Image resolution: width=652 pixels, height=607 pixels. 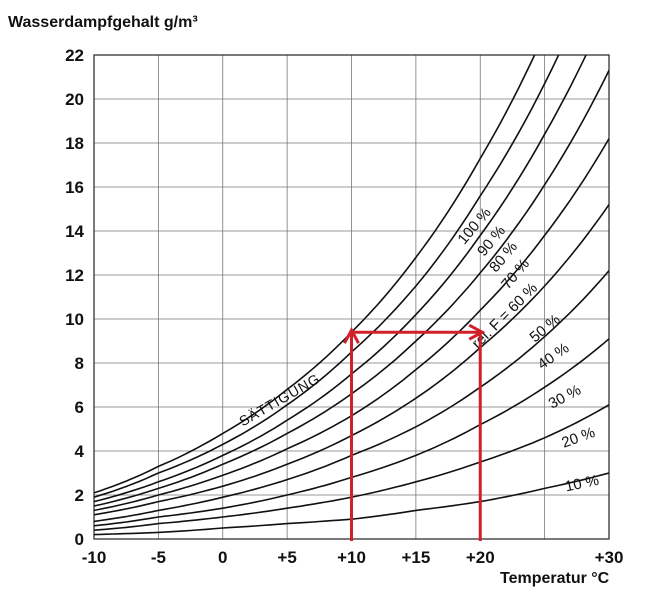 What do you see at coordinates (609, 557) in the screenshot?
I see `x-tick-label: +30` at bounding box center [609, 557].